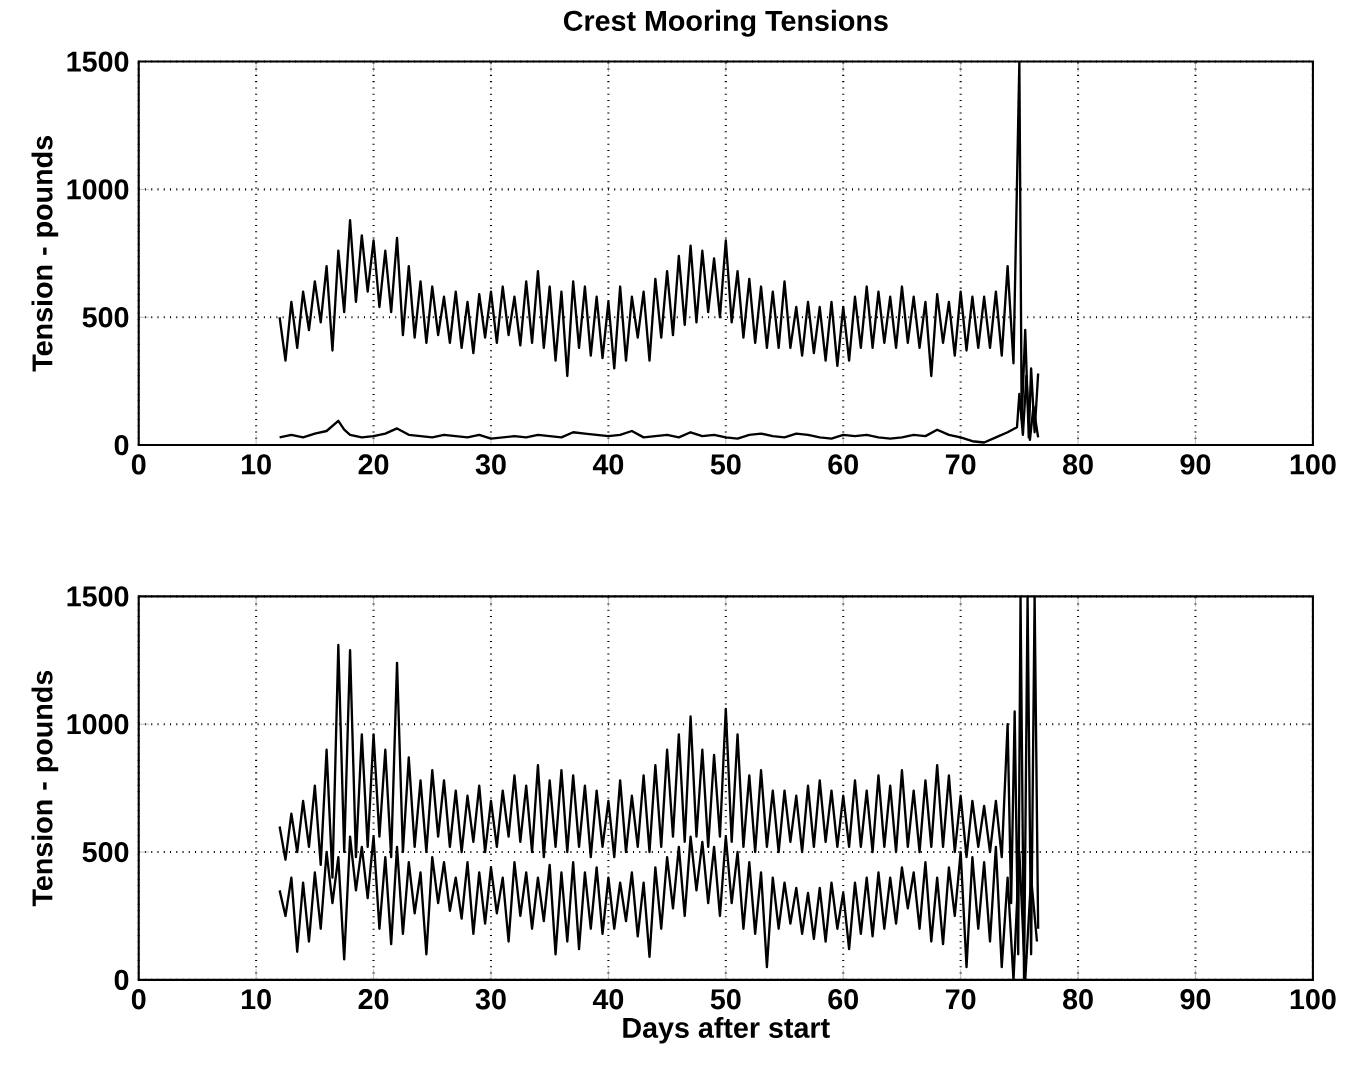 This screenshot has width=1350, height=1072. Describe the element at coordinates (725, 23) in the screenshot. I see `chart-title: Crest Mooring Tensions` at that location.